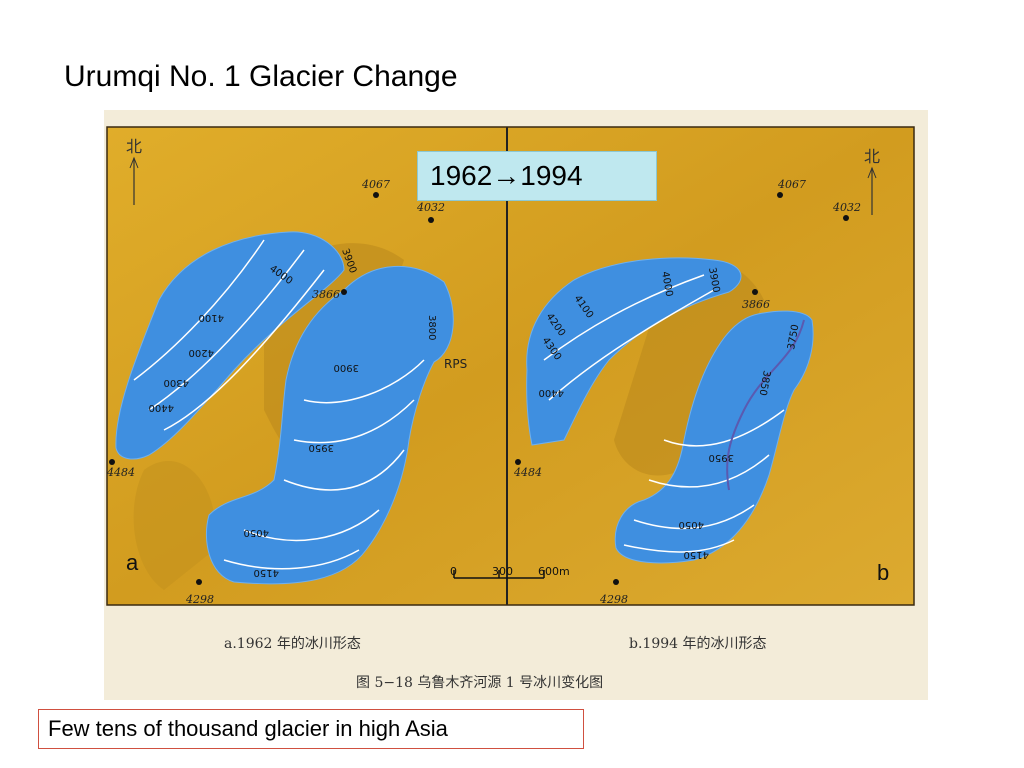  Describe the element at coordinates (134, 171) in the screenshot. I see `north-arrow-a: 北` at that location.